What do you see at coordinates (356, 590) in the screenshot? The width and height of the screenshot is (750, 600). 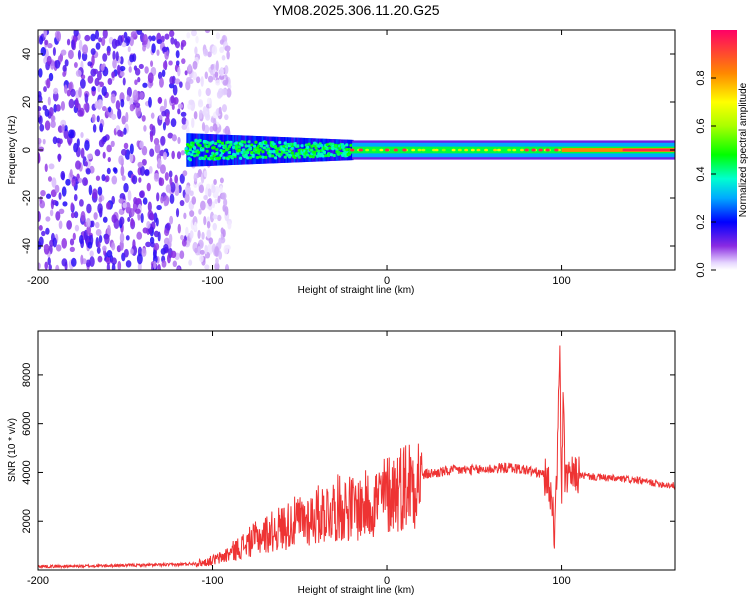 I see `snr-x-label: Height of straight line (km)` at bounding box center [356, 590].